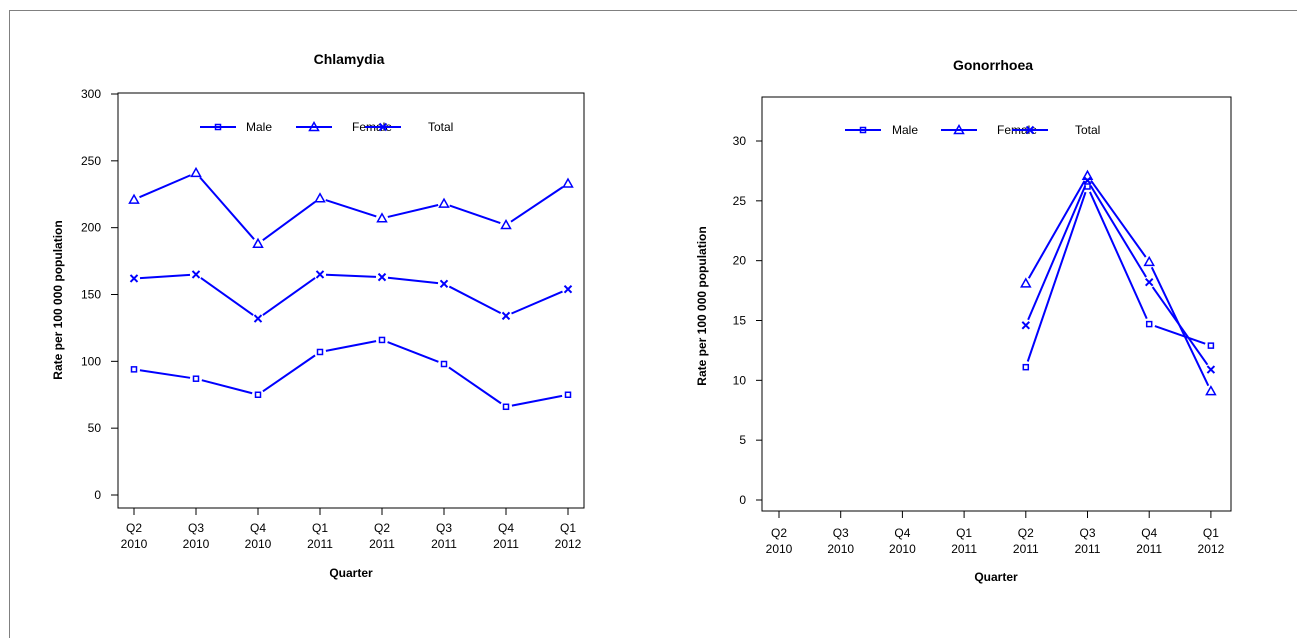 The image size is (1300, 641). What do you see at coordinates (91, 94) in the screenshot?
I see `y-tick-label: 300` at bounding box center [91, 94].